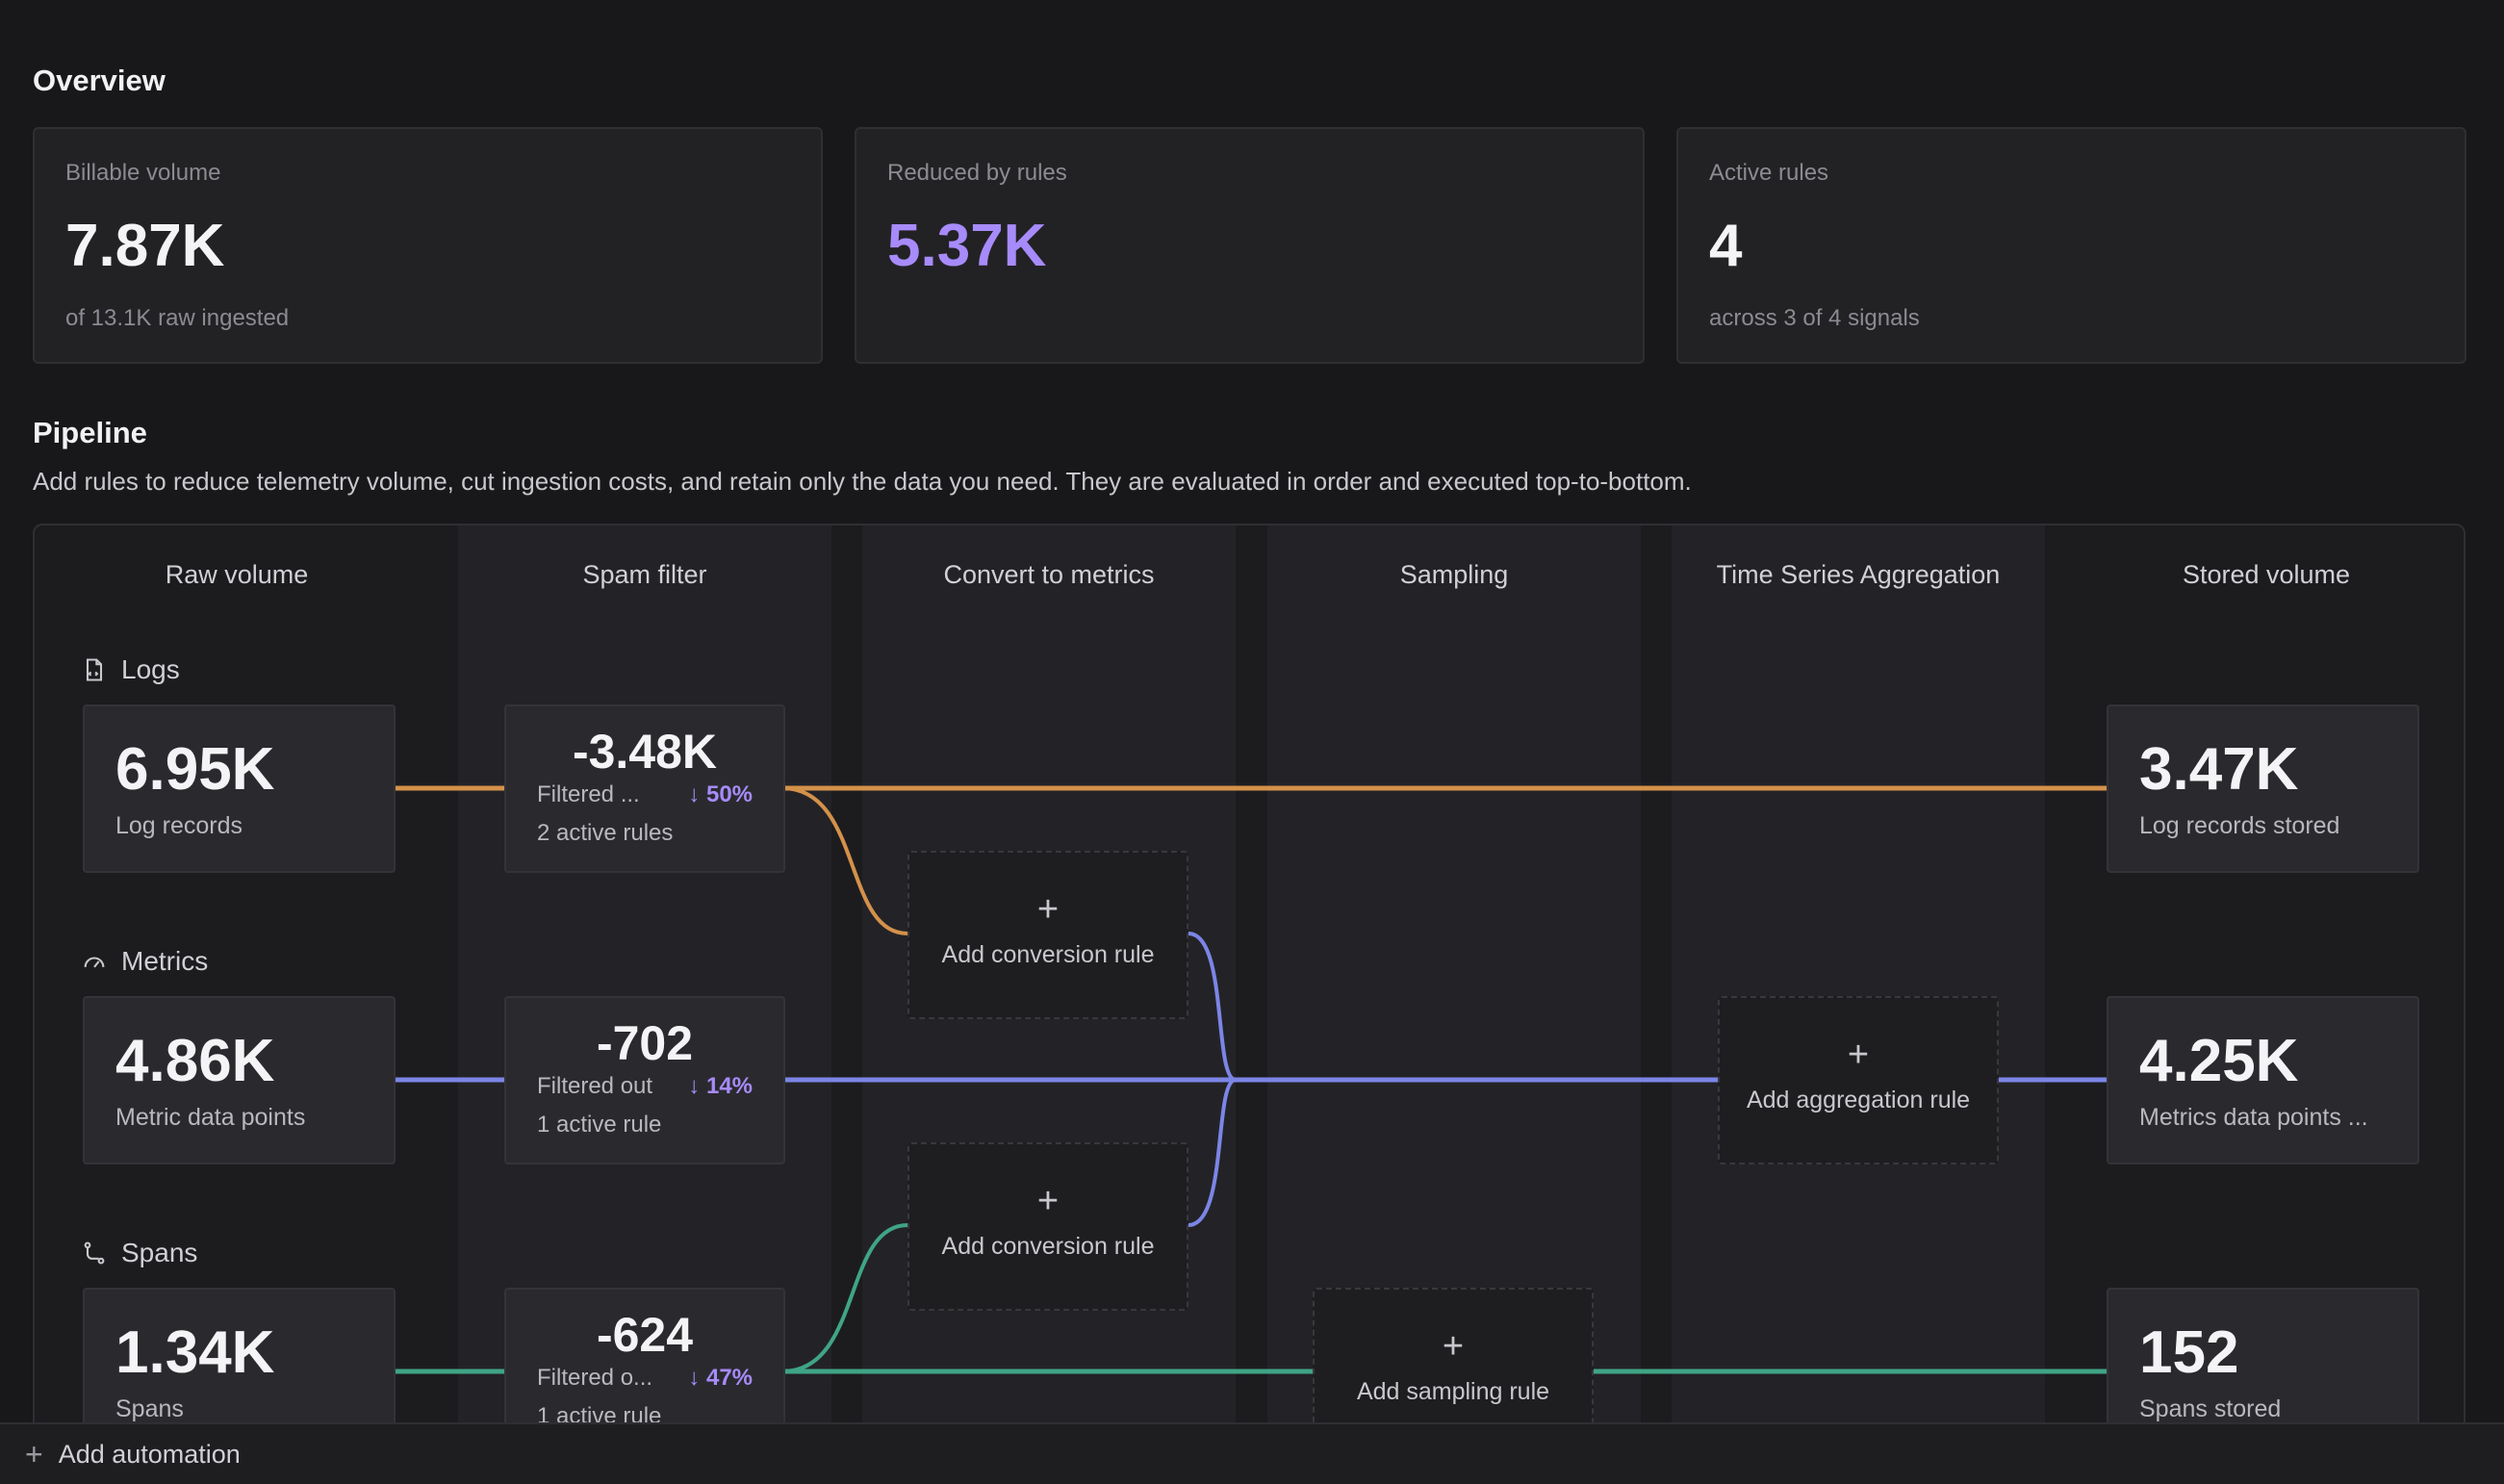 The width and height of the screenshot is (2504, 1484). Describe the element at coordinates (720, 794) in the screenshot. I see `filtered-percent: ↓ 50%` at that location.